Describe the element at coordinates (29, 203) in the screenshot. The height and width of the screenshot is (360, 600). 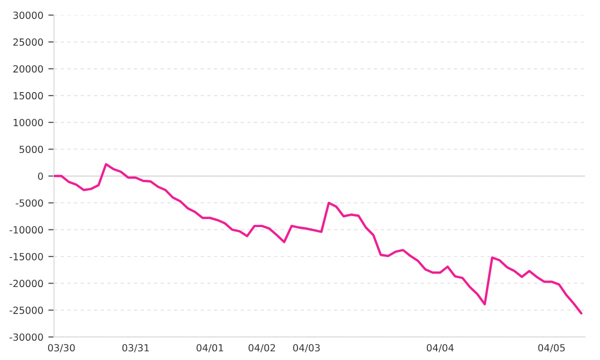
I see `y-tick-label: -5000` at that location.